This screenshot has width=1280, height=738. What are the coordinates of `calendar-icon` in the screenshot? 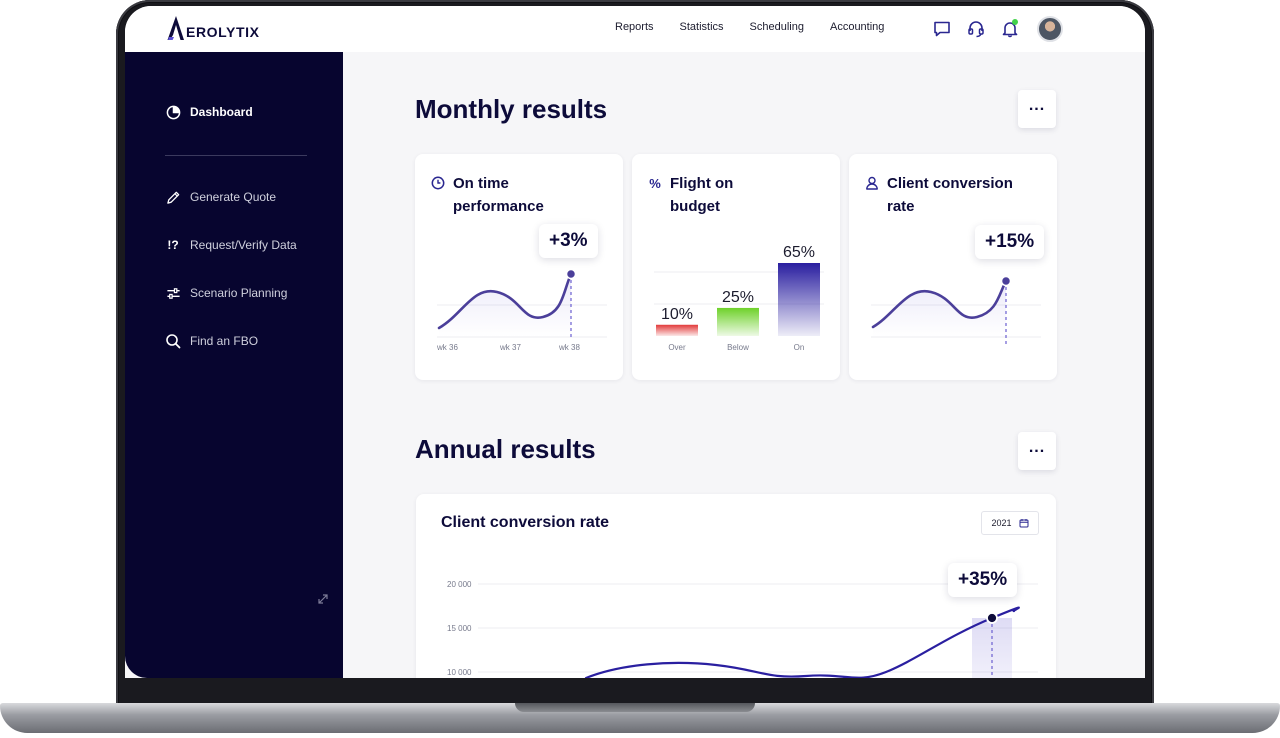 It's located at (1024, 523).